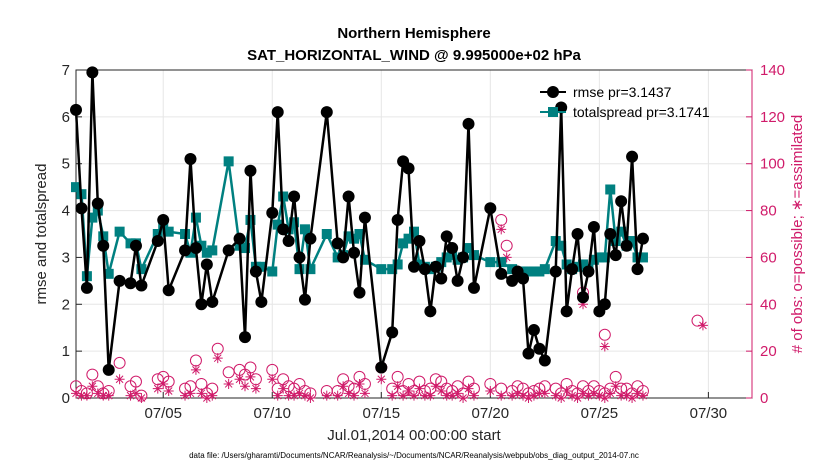 Image resolution: width=830 pixels, height=470 pixels. Describe the element at coordinates (72, 234) in the screenshot. I see `y-axis-left-ticks: 0 1 2 3 4 5 6 7` at that location.